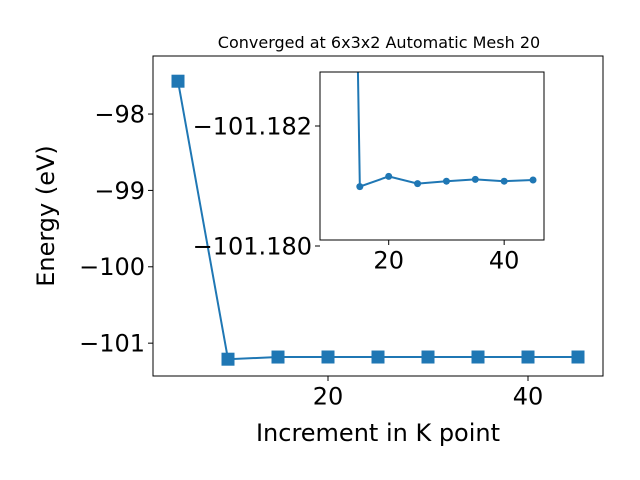 This screenshot has width=640, height=480. I want to click on main-y-tick-label: −99, so click(119, 191).